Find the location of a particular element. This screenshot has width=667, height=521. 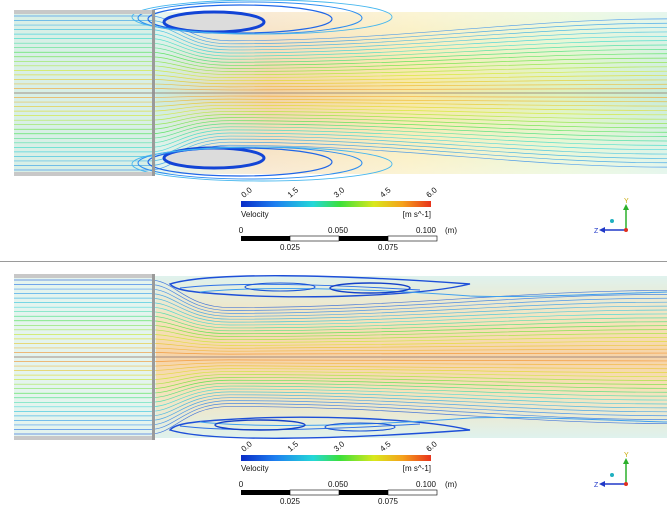

axis-triad-bottom: Y Z is located at coordinates (611, 470).